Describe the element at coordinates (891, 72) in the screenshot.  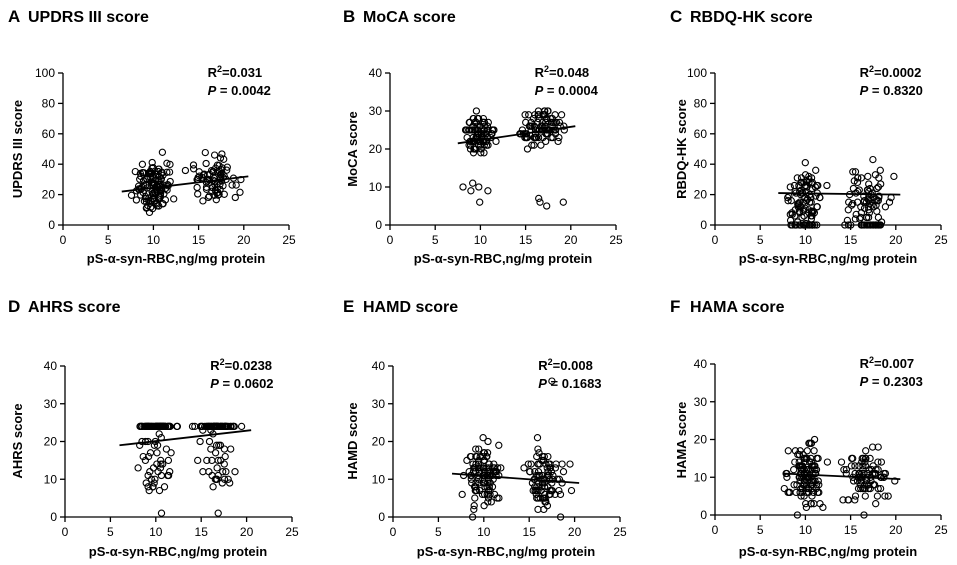
I see `r-squared: R2=0.0002` at that location.